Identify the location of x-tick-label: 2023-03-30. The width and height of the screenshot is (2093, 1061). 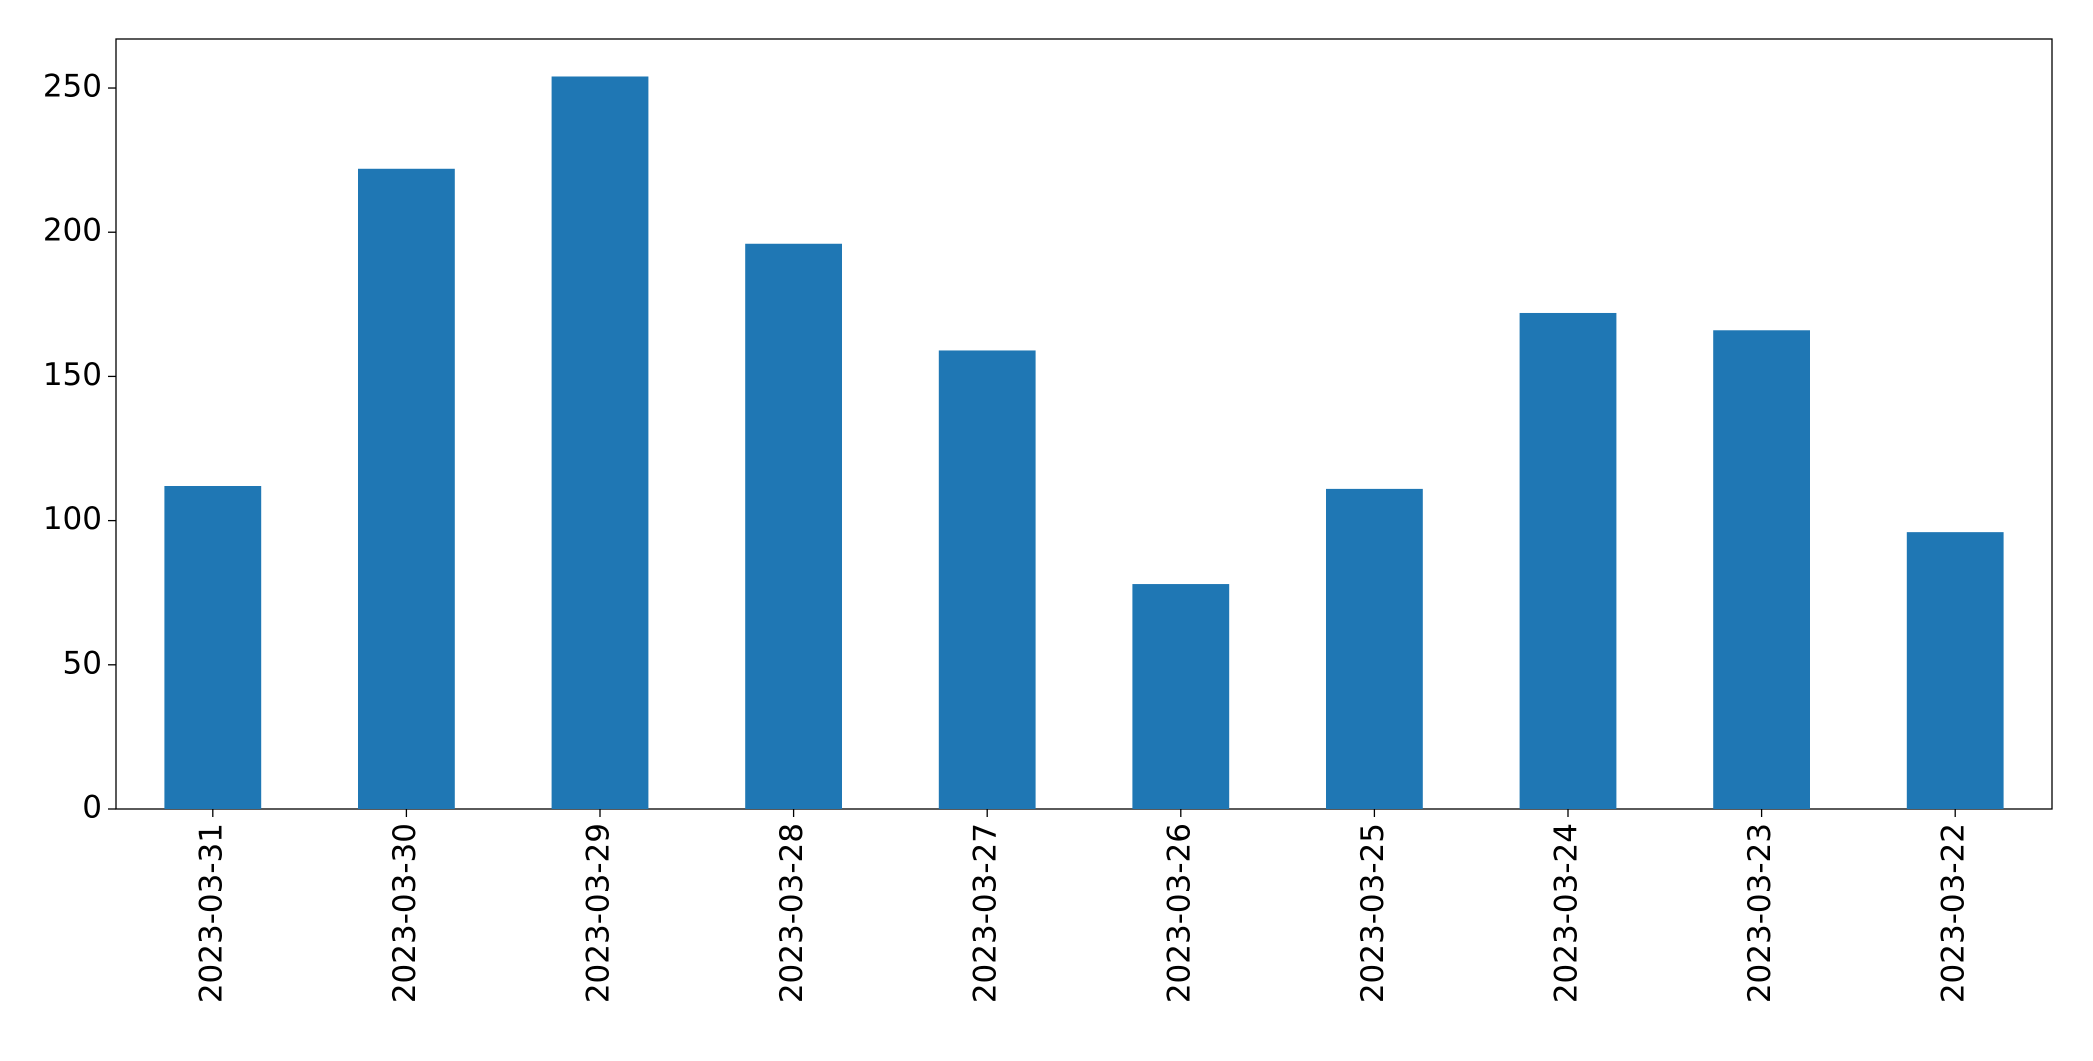
(405, 913).